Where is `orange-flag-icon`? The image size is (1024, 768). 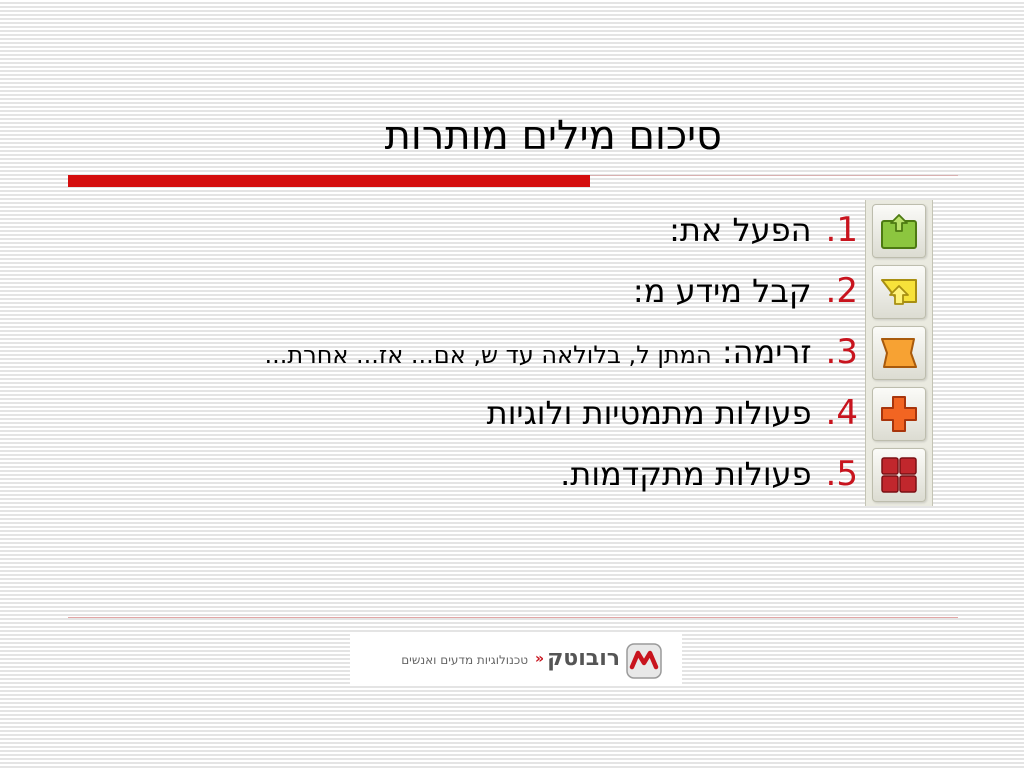 orange-flag-icon is located at coordinates (899, 353).